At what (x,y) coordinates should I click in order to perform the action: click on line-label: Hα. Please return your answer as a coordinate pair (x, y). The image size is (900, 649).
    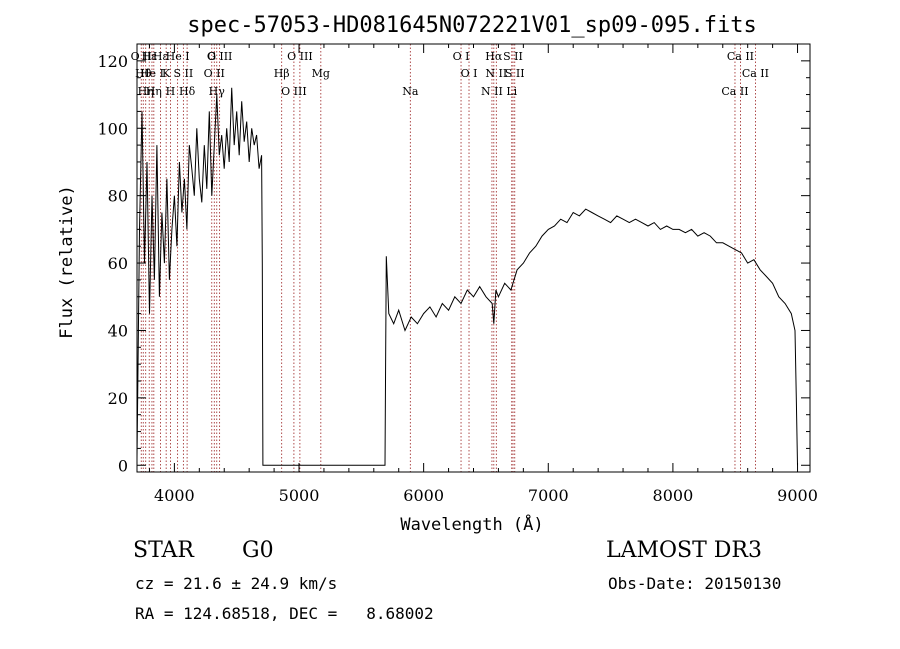
    Looking at the image, I should click on (494, 56).